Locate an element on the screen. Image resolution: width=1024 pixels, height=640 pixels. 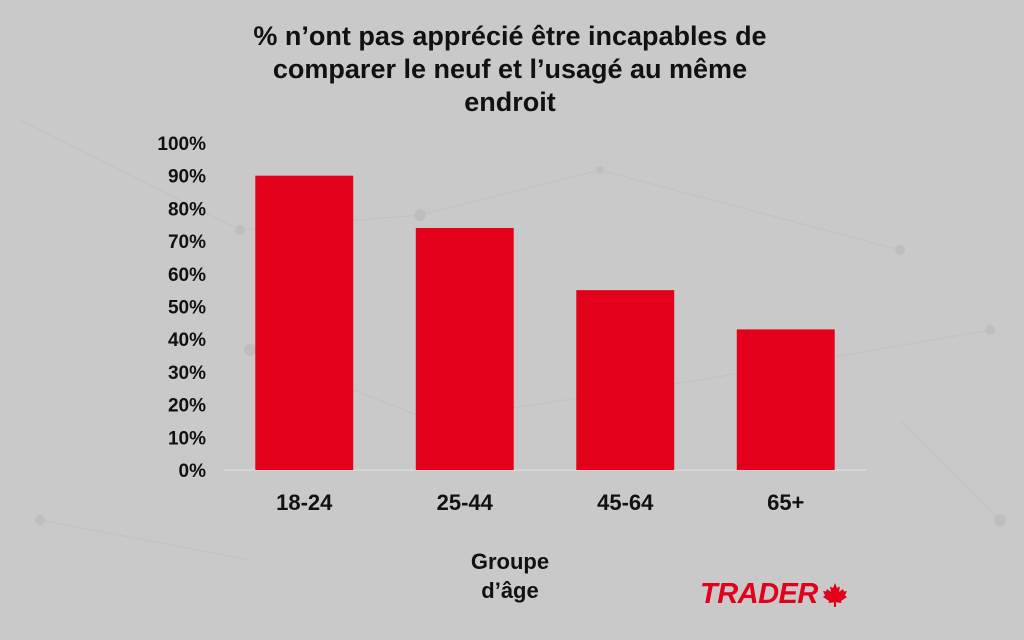
y-tick-label: 20% is located at coordinates (187, 406).